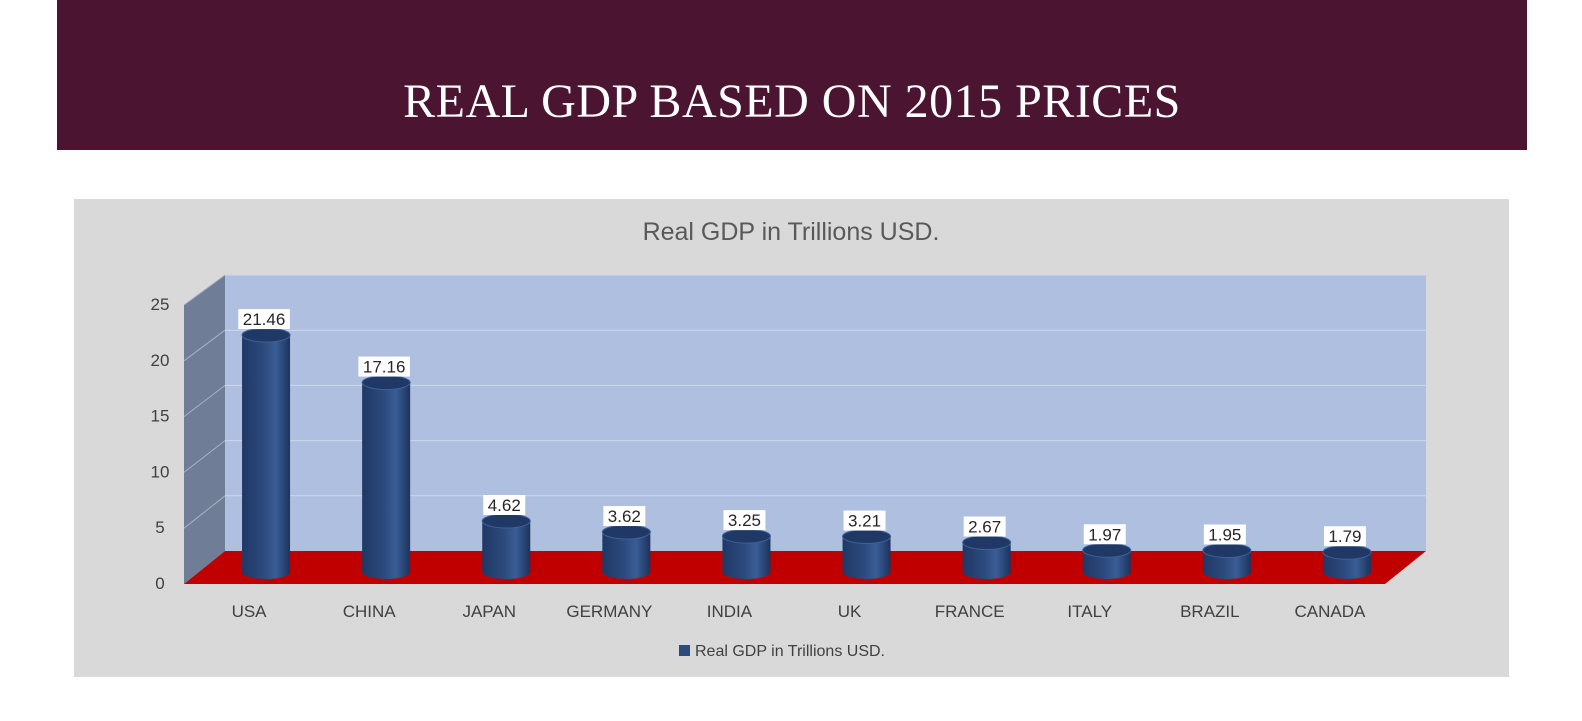 This screenshot has width=1582, height=721. I want to click on y-tick-label: 25, so click(160, 304).